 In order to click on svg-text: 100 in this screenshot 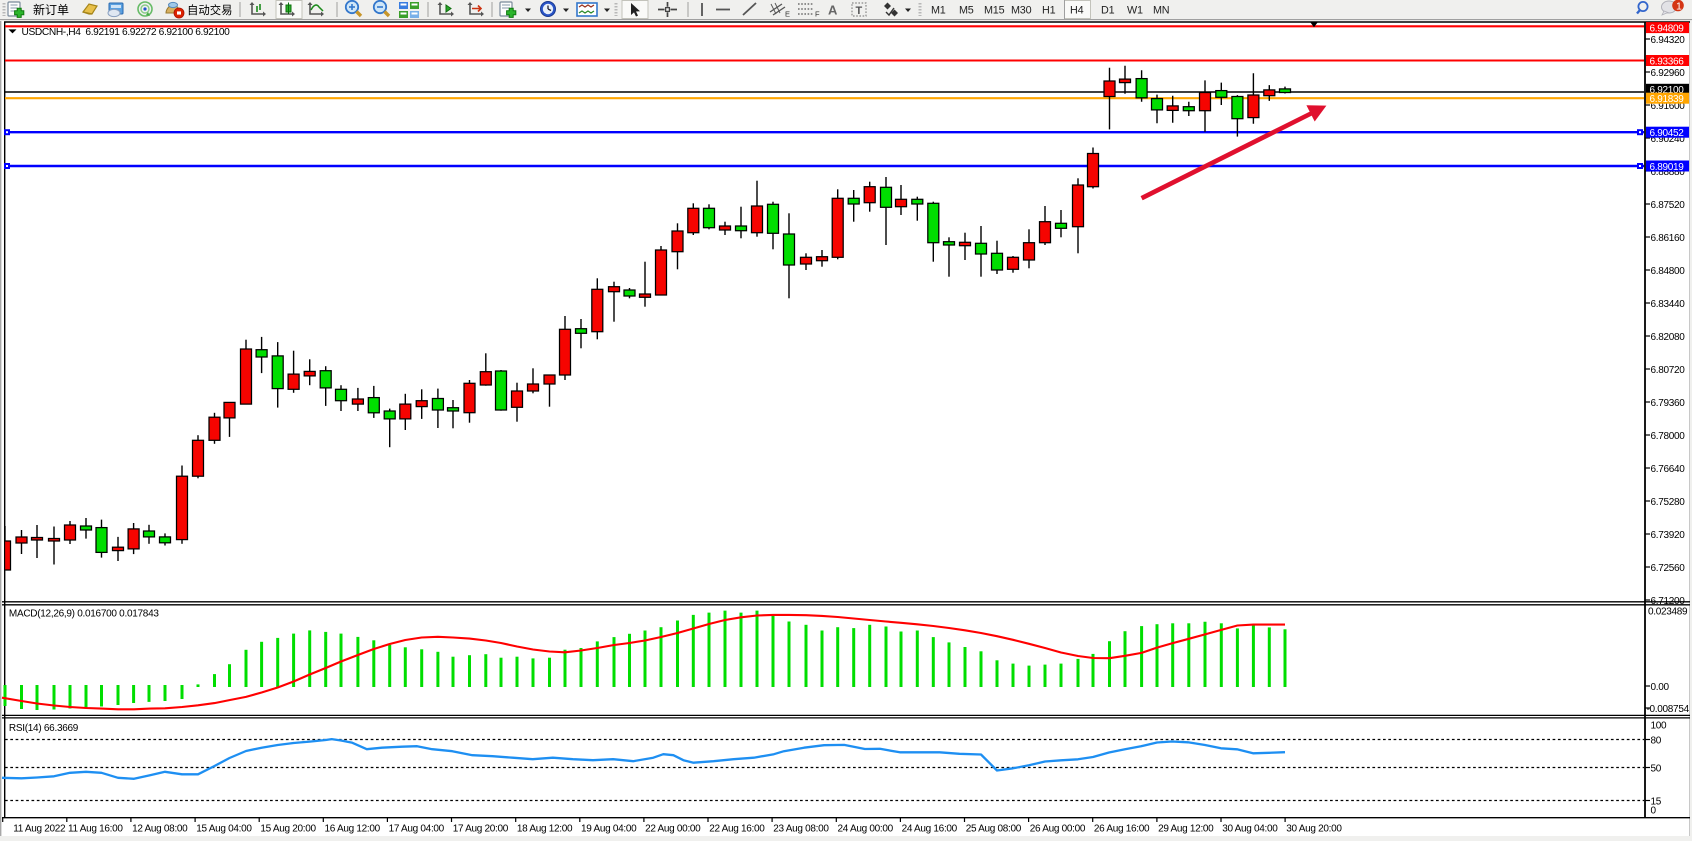, I will do `click(1659, 726)`.